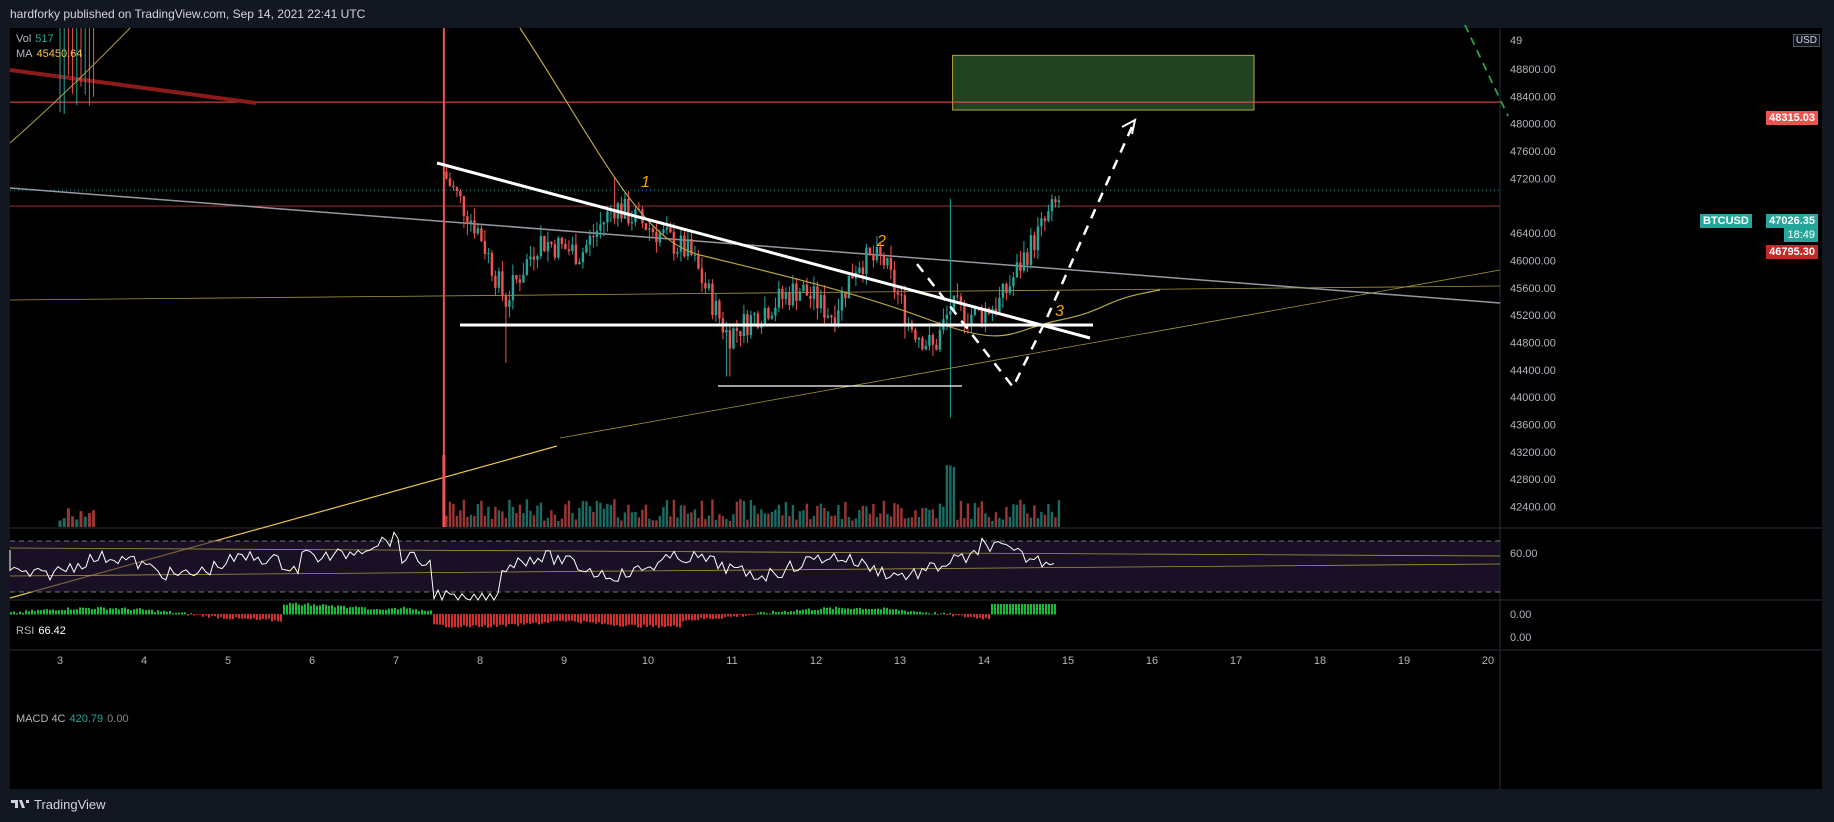 This screenshot has height=822, width=1834. I want to click on rsi-label: RSI, so click(25, 631).